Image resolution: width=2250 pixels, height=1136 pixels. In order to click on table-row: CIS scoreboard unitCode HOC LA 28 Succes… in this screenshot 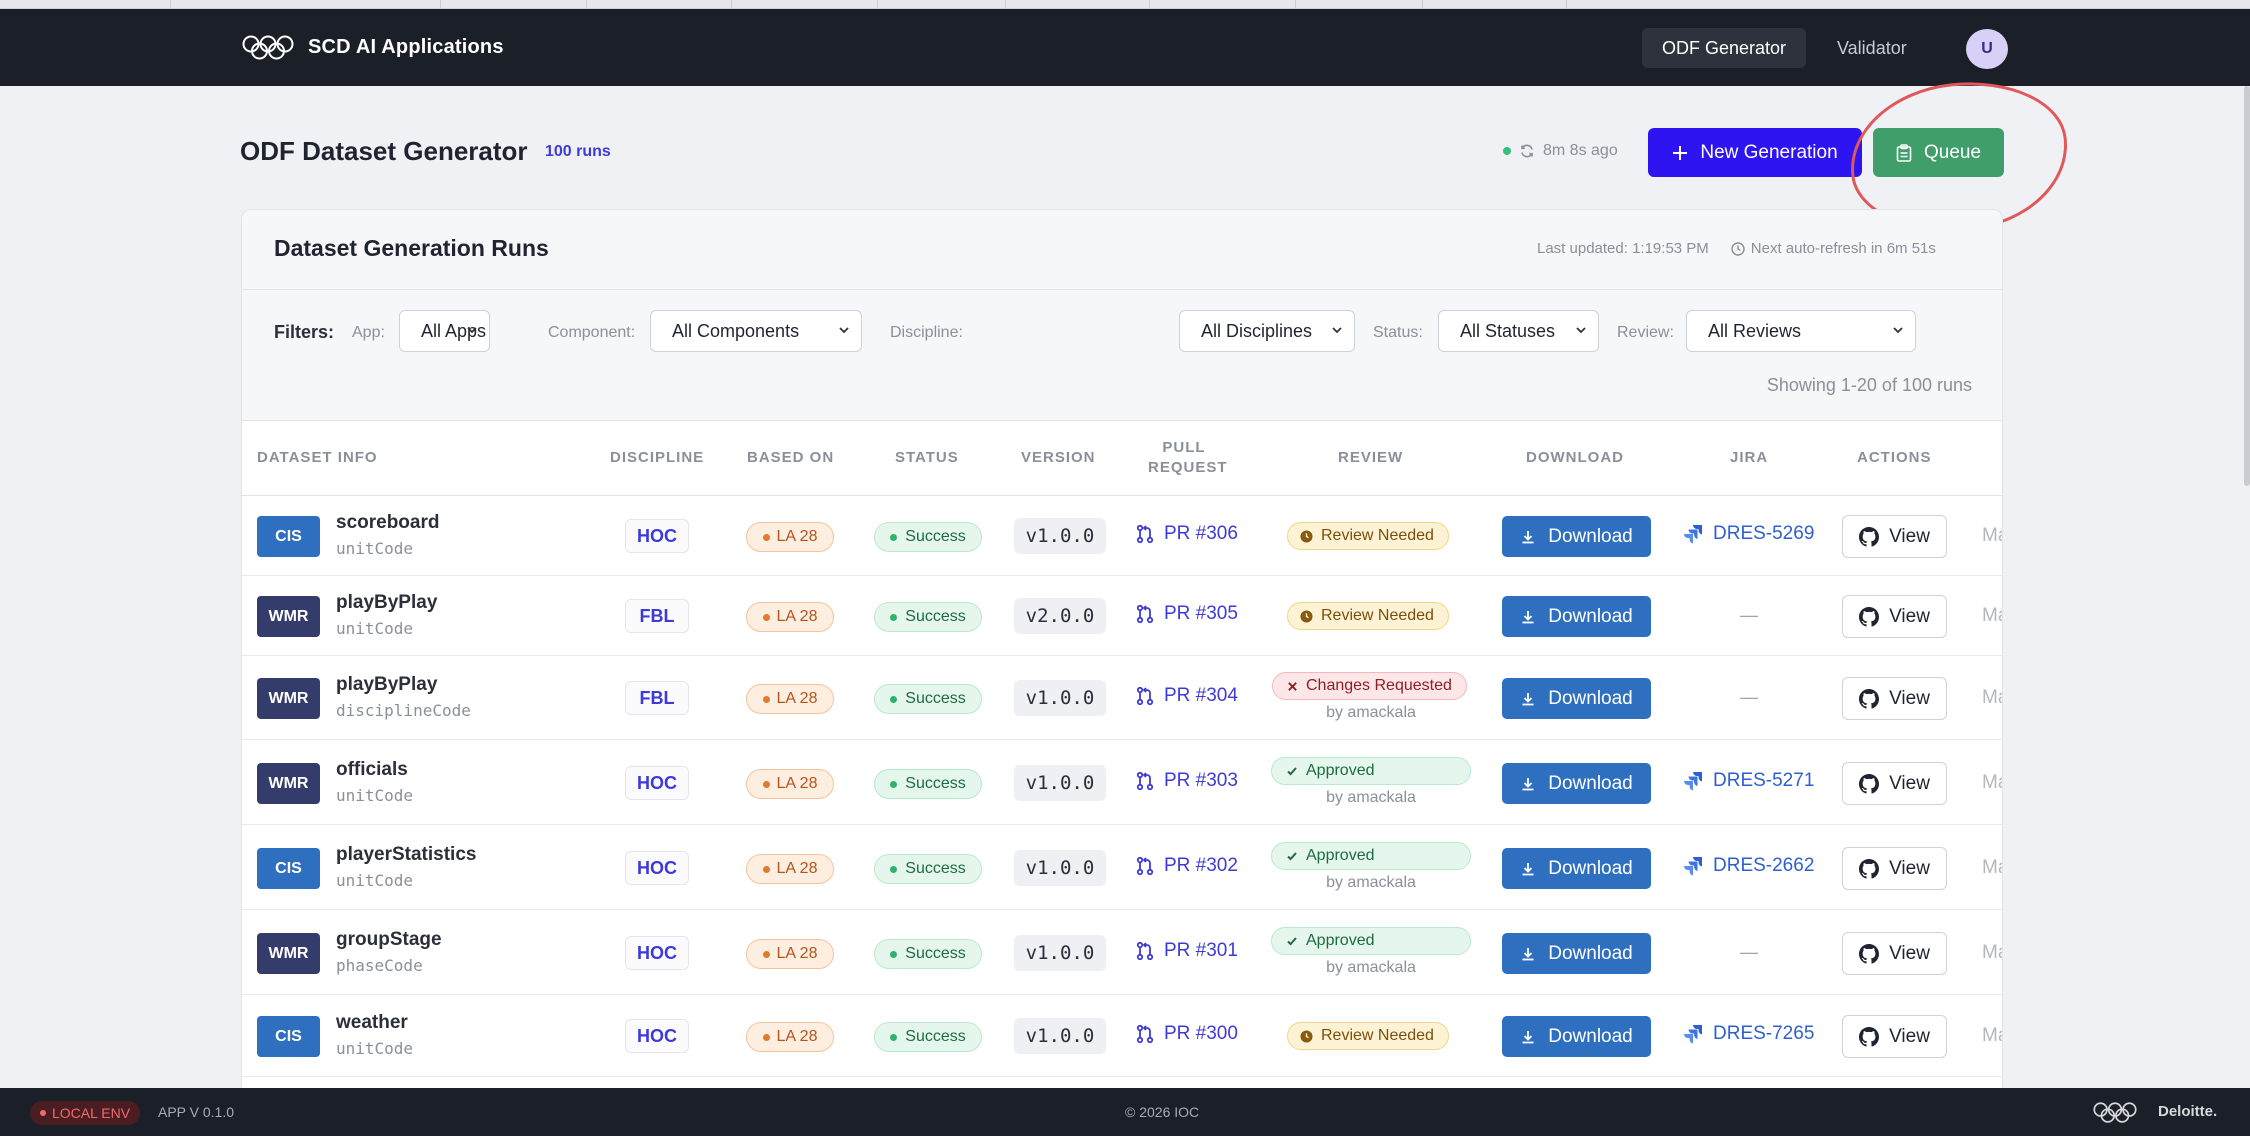, I will do `click(1122, 536)`.